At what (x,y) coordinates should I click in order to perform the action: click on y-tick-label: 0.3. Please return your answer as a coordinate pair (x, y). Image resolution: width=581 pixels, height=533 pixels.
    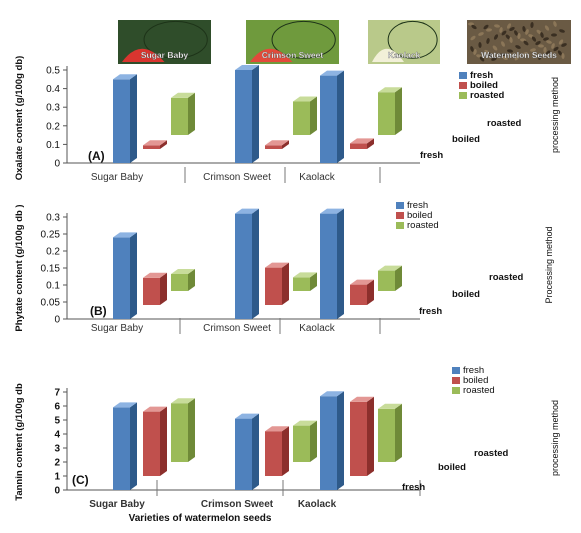
    Looking at the image, I should click on (53, 108).